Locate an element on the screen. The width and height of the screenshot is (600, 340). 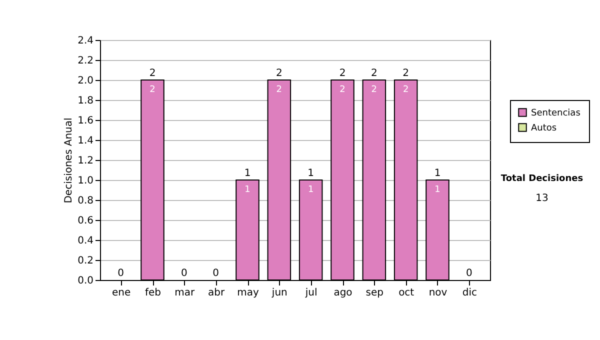
y-tick-label: 0.8 is located at coordinates (86, 201).